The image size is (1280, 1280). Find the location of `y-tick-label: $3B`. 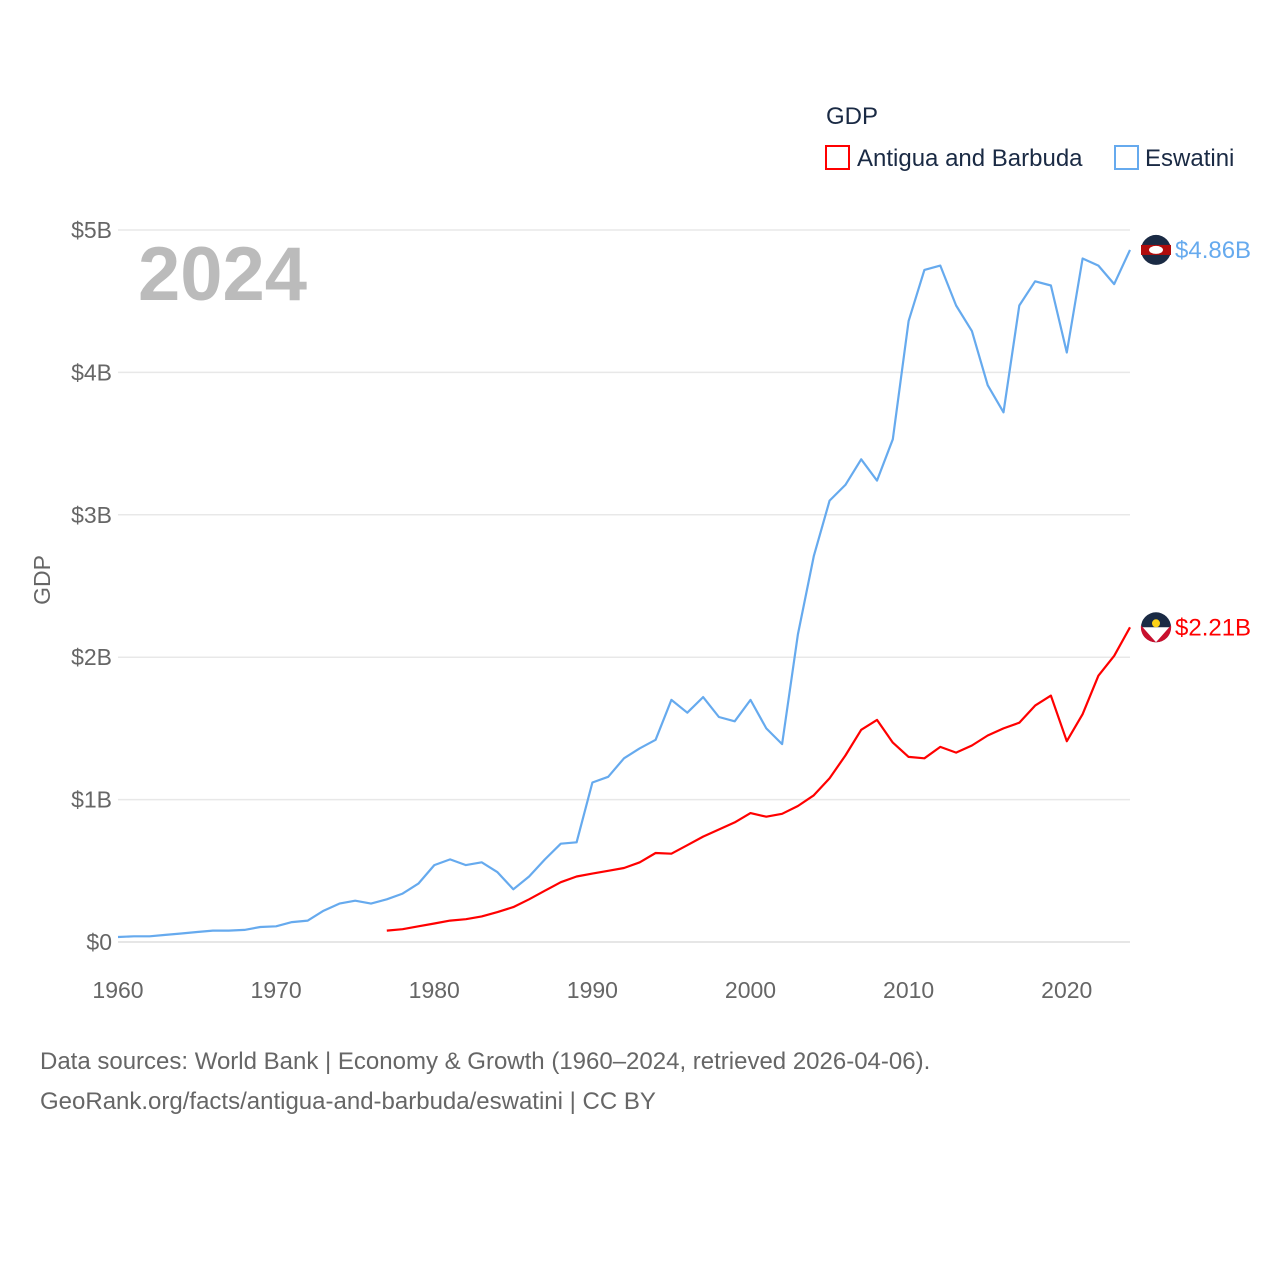

y-tick-label: $3B is located at coordinates (91, 515).